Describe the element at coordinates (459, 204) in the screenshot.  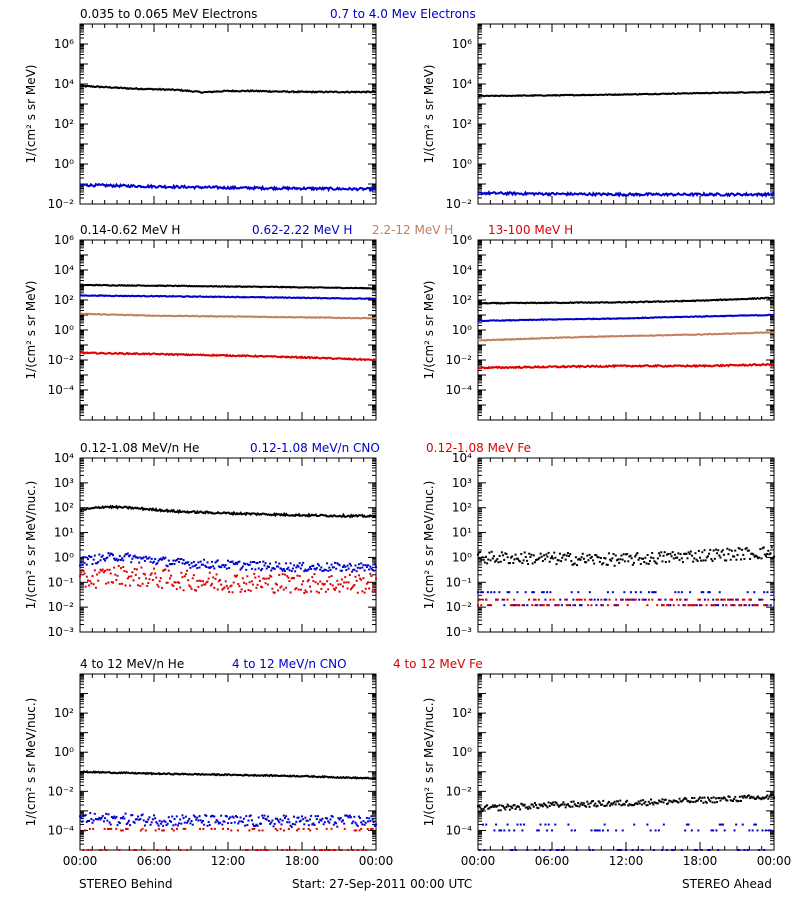
I see `y-tick-label: 10⁻²` at that location.